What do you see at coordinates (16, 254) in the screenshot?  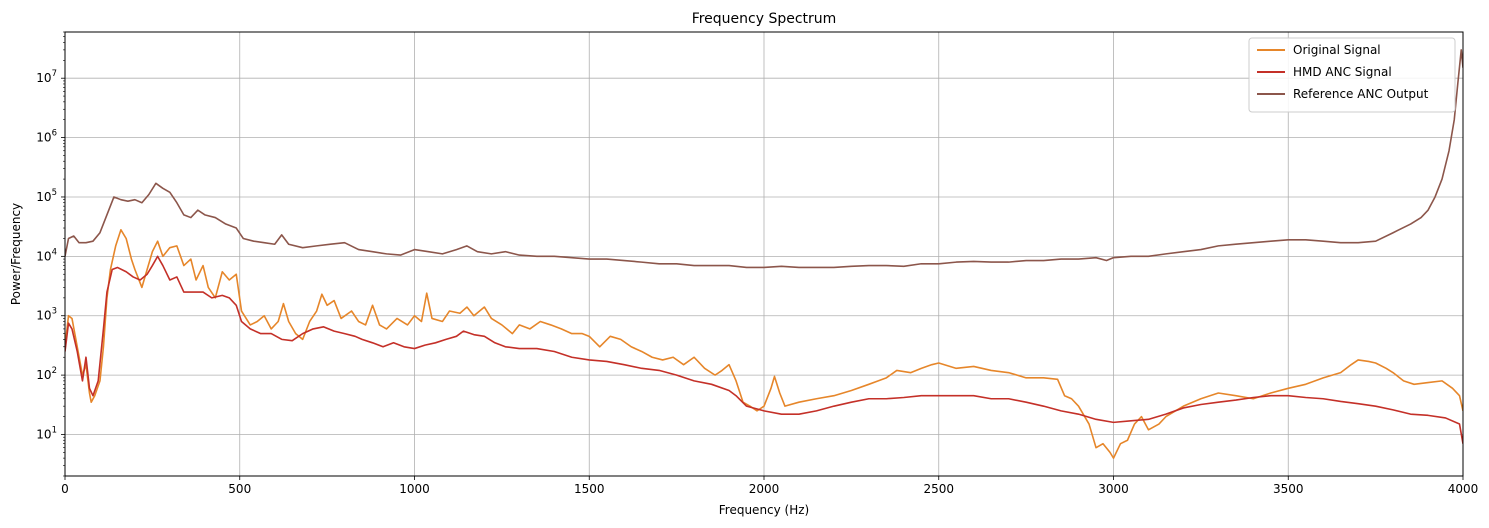 I see `y-axis-label: Power/Frequency` at bounding box center [16, 254].